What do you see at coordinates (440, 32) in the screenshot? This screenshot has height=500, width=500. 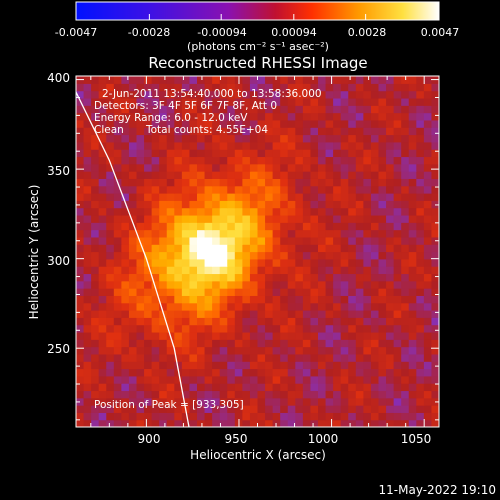 I see `colorbar-tick-label-5: 0.0047` at bounding box center [440, 32].